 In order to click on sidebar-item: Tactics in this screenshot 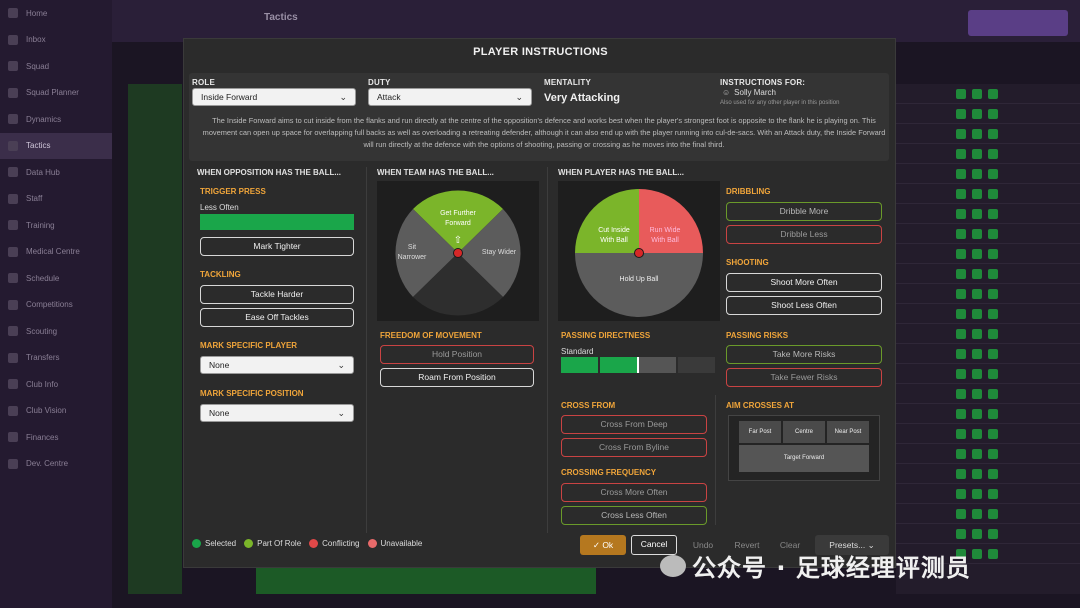, I will do `click(56, 145)`.